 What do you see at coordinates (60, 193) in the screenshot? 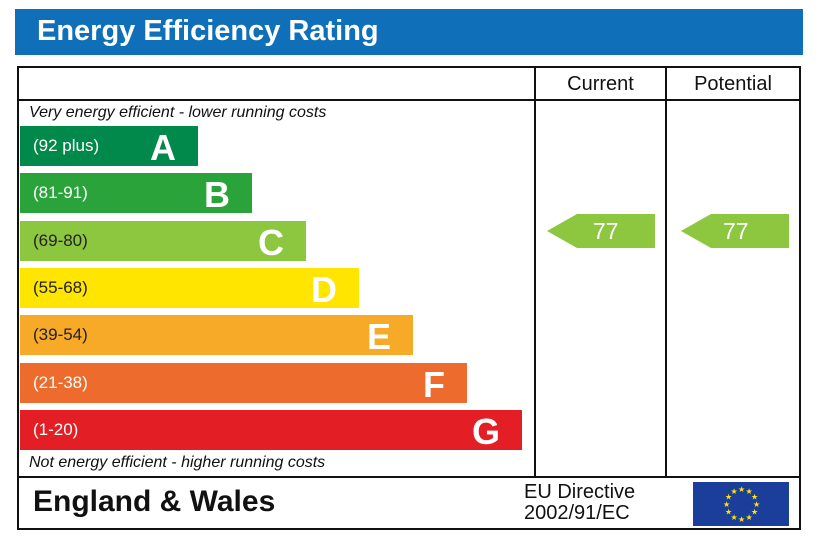
I see `band-range: (81-91)` at bounding box center [60, 193].